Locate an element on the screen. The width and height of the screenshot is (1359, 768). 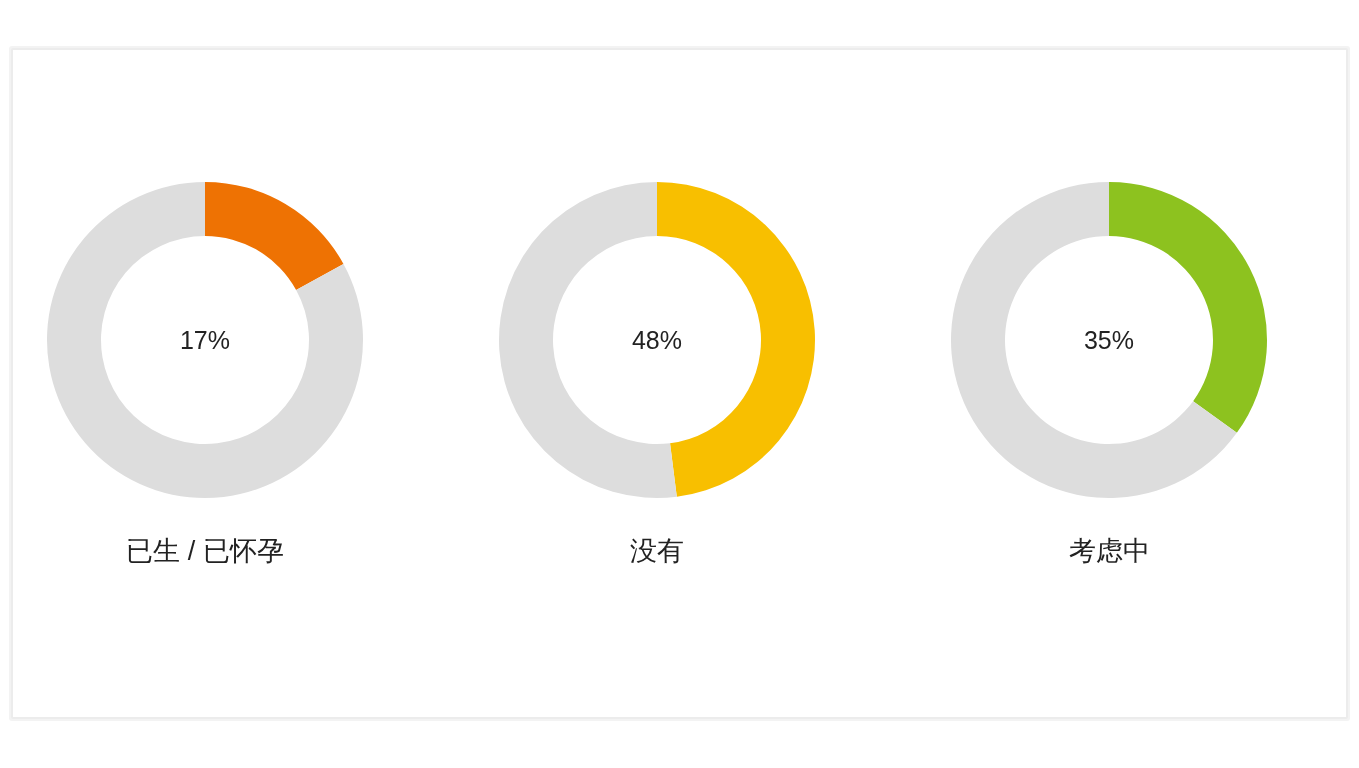
text: 48% is located at coordinates (657, 340).